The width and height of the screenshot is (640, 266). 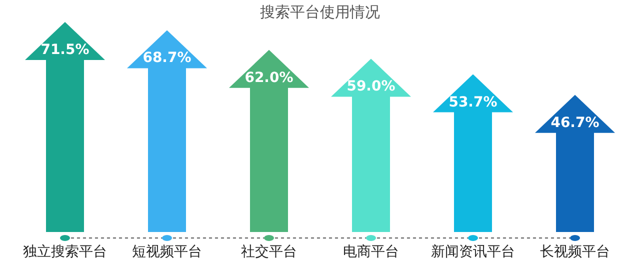 I want to click on x-tick-label: 电商平台, so click(x=371, y=252).